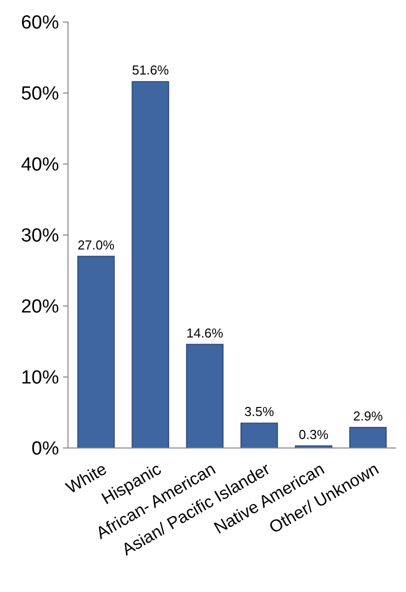 The width and height of the screenshot is (406, 592). What do you see at coordinates (368, 416) in the screenshot?
I see `data-label: 2.9%` at bounding box center [368, 416].